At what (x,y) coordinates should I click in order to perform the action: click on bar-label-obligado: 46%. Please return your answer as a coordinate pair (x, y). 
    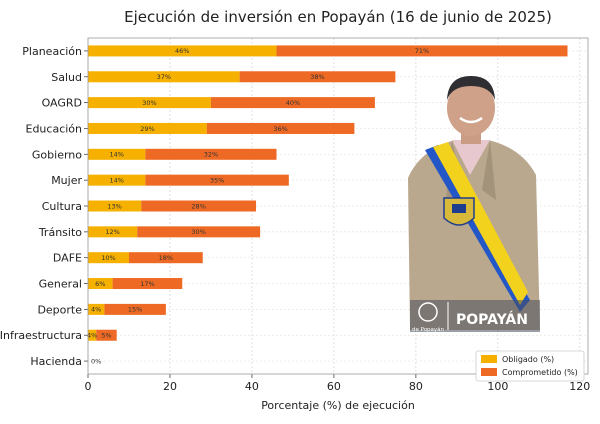
    Looking at the image, I should click on (182, 51).